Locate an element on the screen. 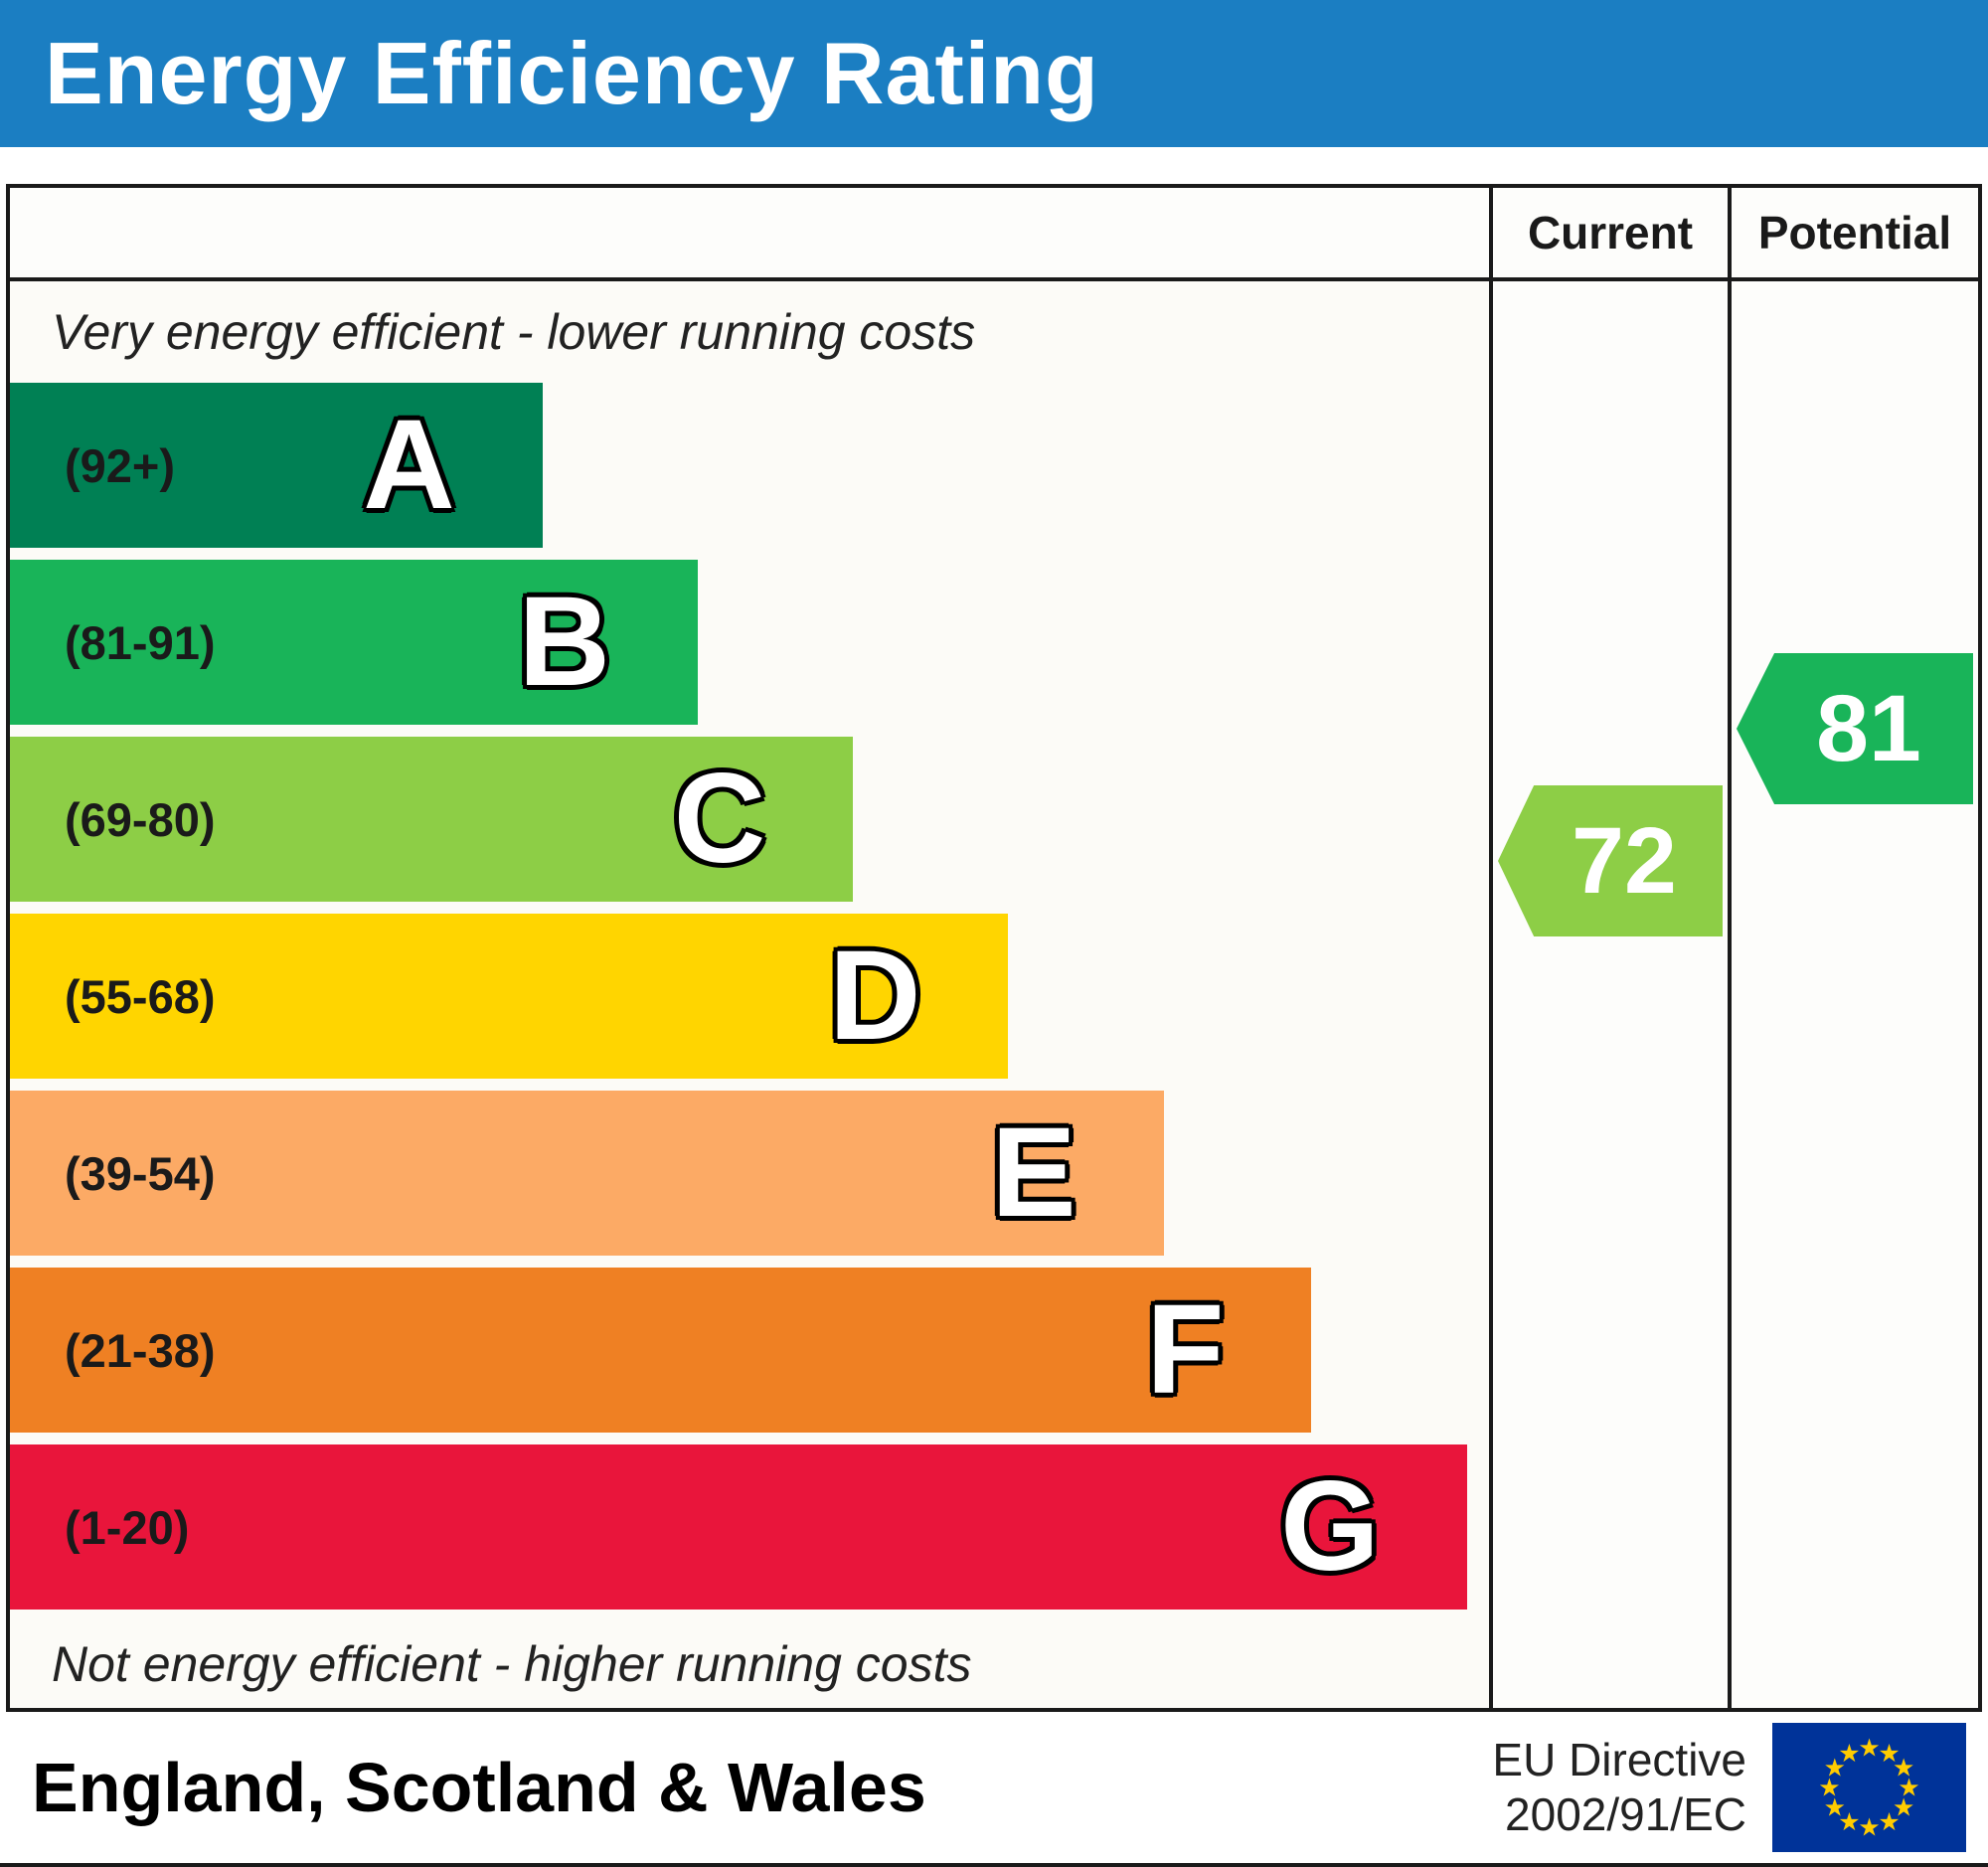 This screenshot has height=1867, width=1988. band-range-label: (55-68) is located at coordinates (140, 996).